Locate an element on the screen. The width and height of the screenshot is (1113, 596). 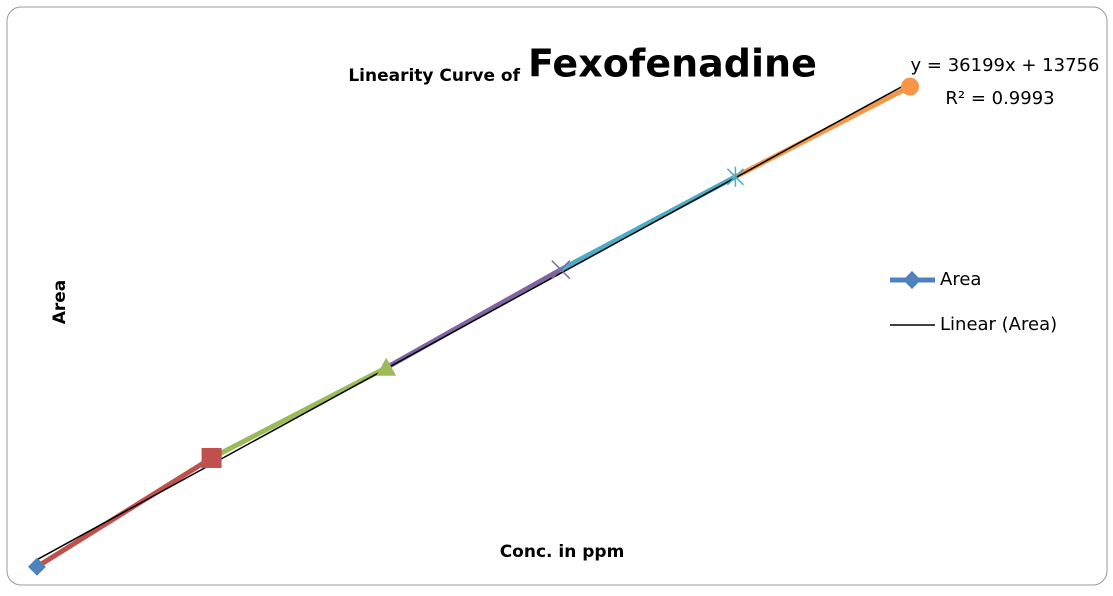
chart-title: Linearity Curve of is located at coordinates (434, 76).